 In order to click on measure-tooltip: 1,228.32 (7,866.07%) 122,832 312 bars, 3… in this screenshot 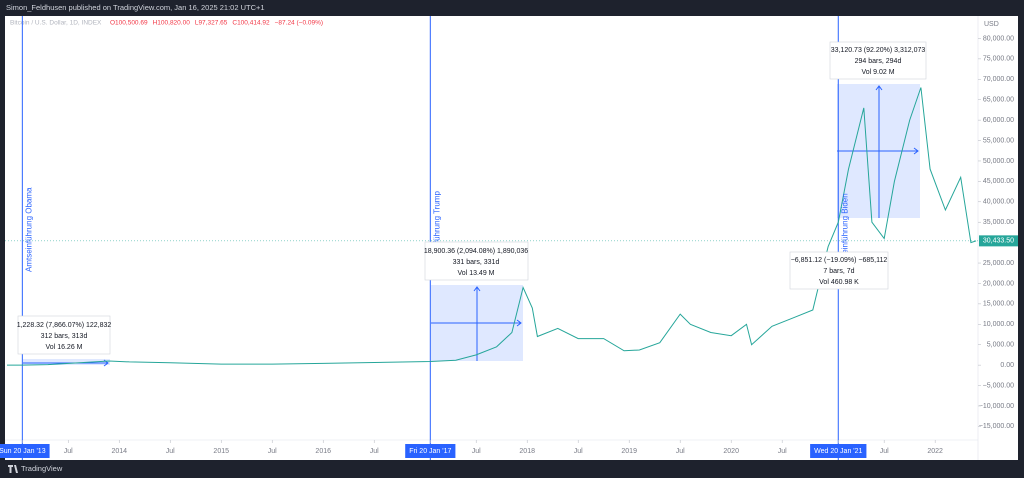, I will do `click(64, 335)`.